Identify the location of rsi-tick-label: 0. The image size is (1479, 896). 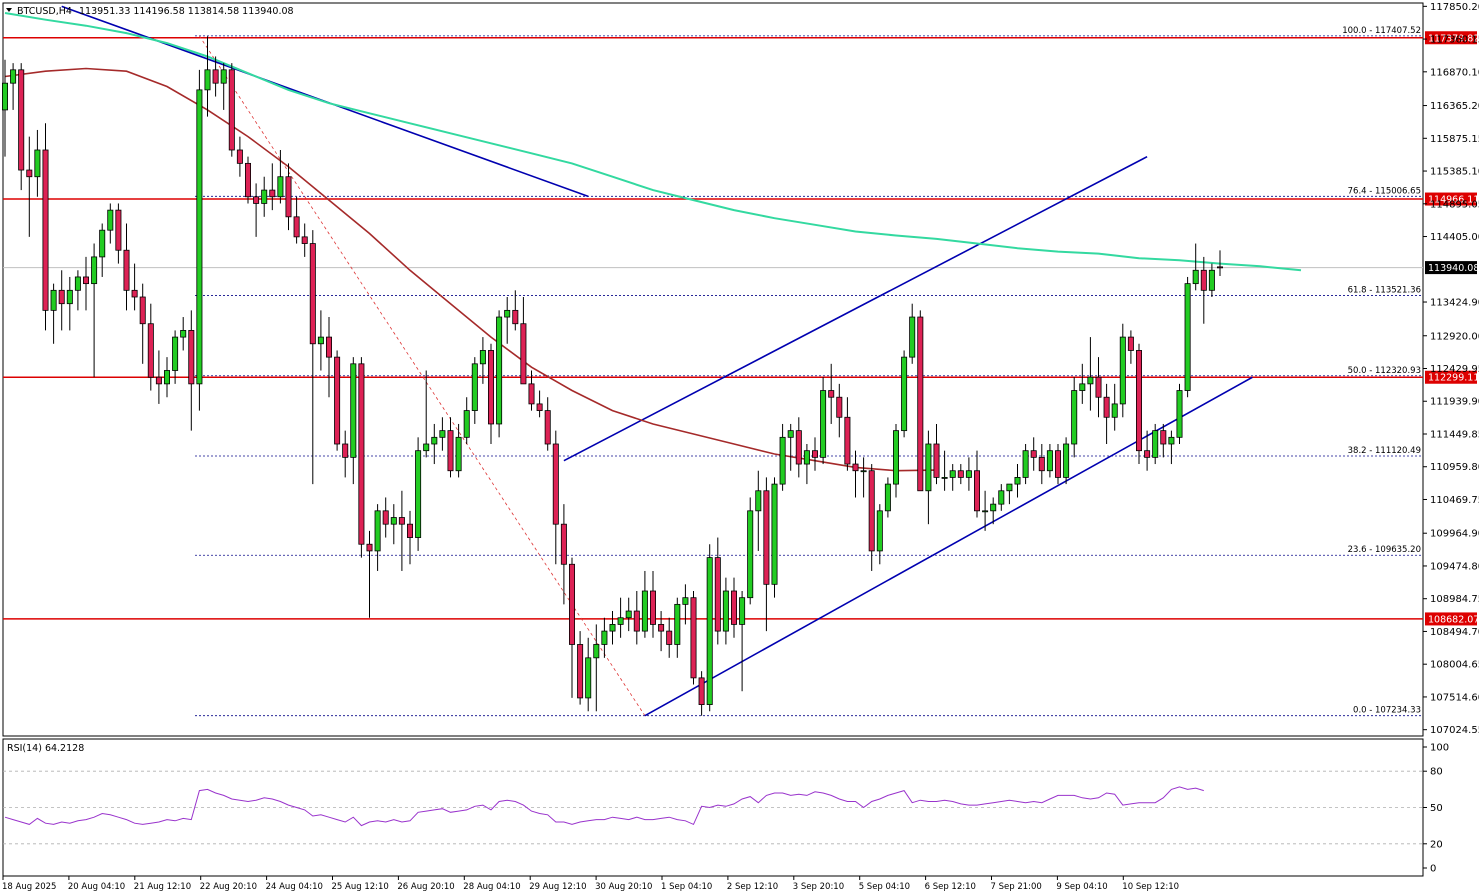
(1433, 869).